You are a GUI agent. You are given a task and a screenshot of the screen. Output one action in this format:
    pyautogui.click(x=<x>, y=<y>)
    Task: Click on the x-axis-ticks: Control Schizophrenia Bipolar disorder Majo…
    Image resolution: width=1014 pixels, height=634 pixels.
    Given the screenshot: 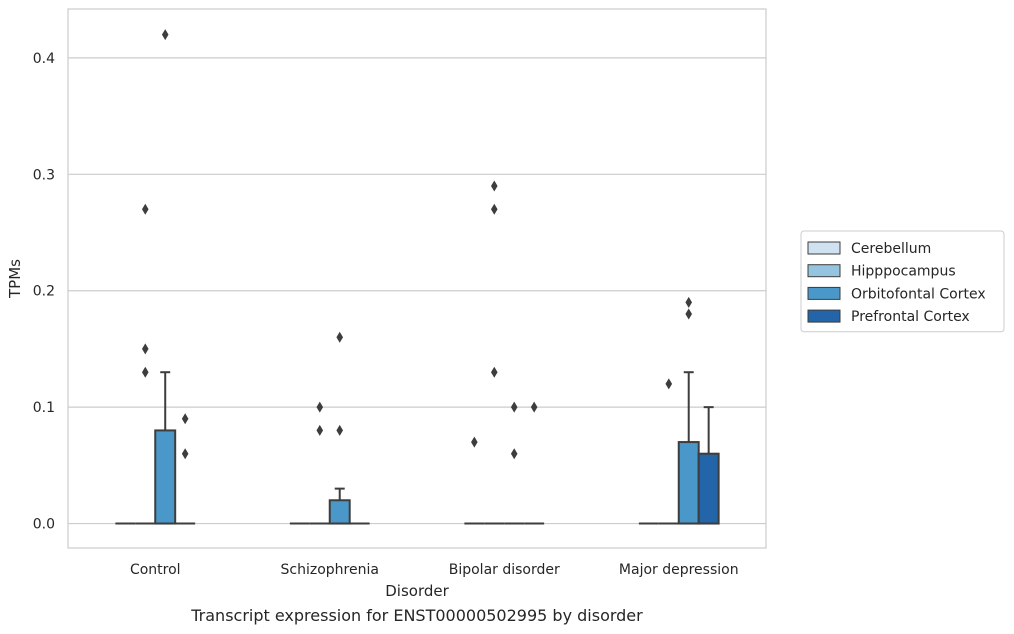 What is the action you would take?
    pyautogui.click(x=434, y=570)
    